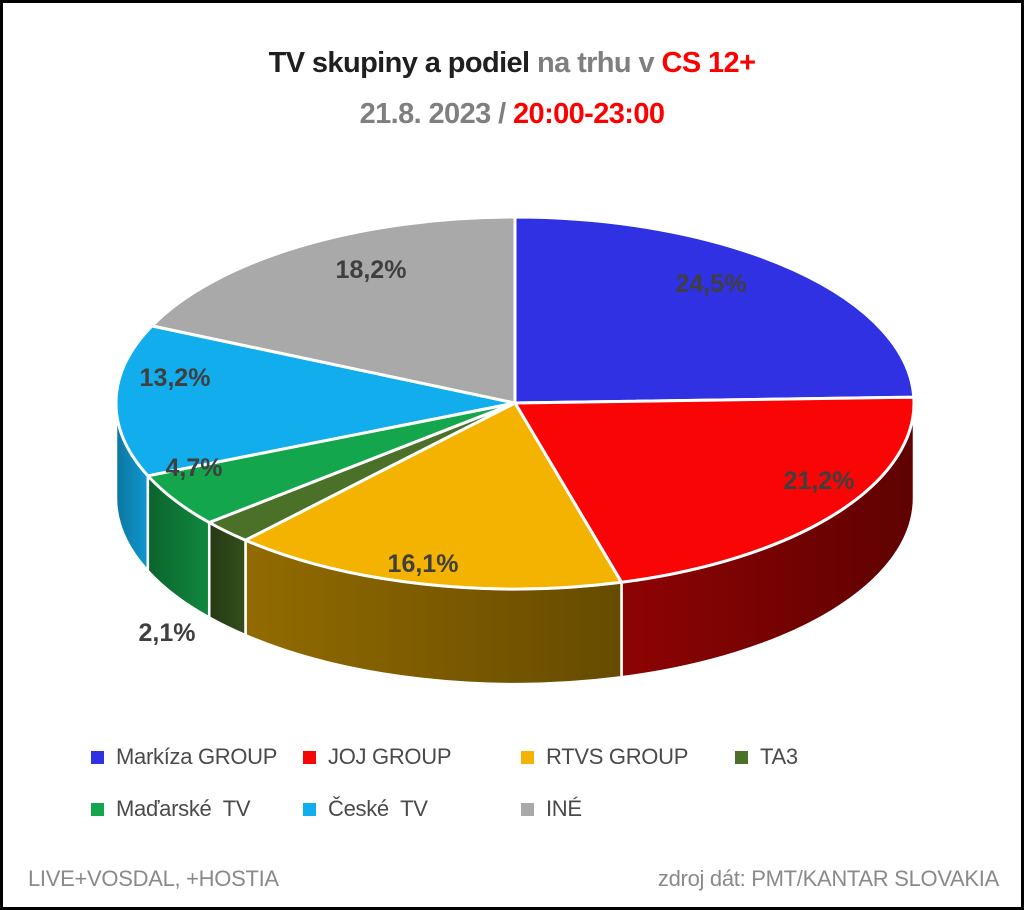 The image size is (1024, 910). Describe the element at coordinates (527, 809) in the screenshot. I see `legend-swatch-in` at that location.